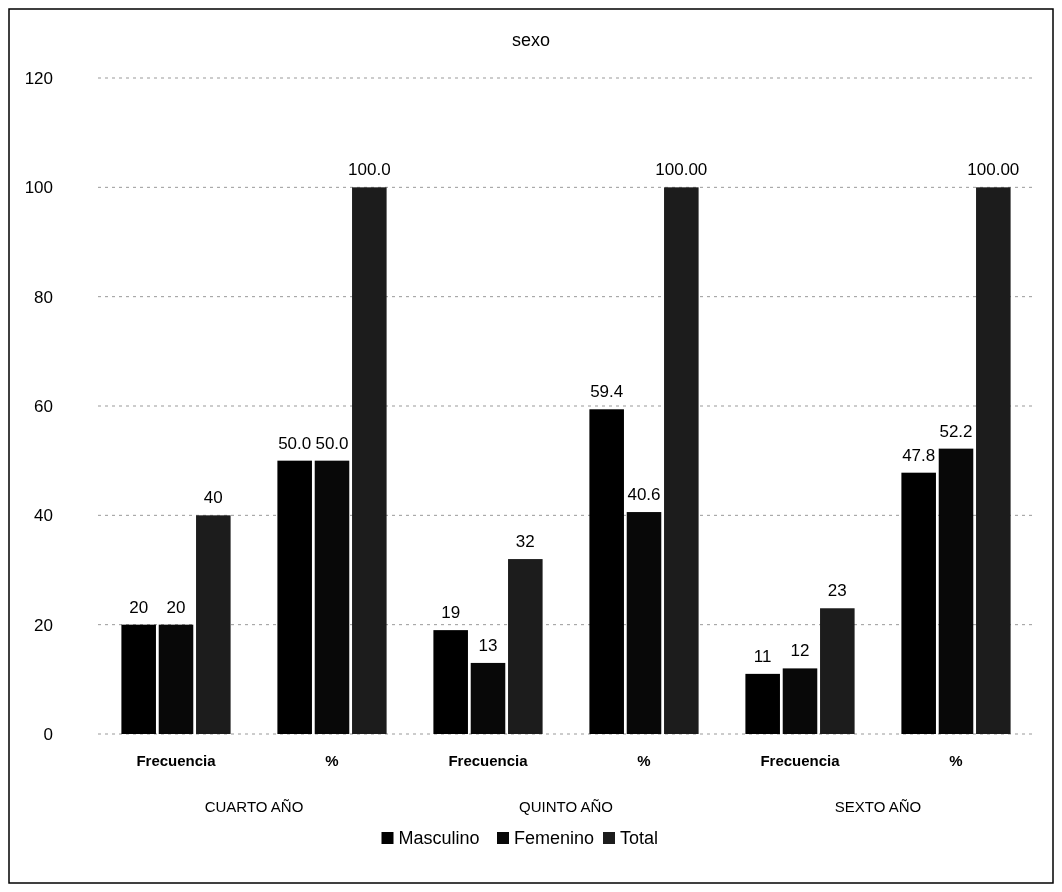 The image size is (1062, 892). What do you see at coordinates (48, 734) in the screenshot?
I see `y-tick-label: 0` at bounding box center [48, 734].